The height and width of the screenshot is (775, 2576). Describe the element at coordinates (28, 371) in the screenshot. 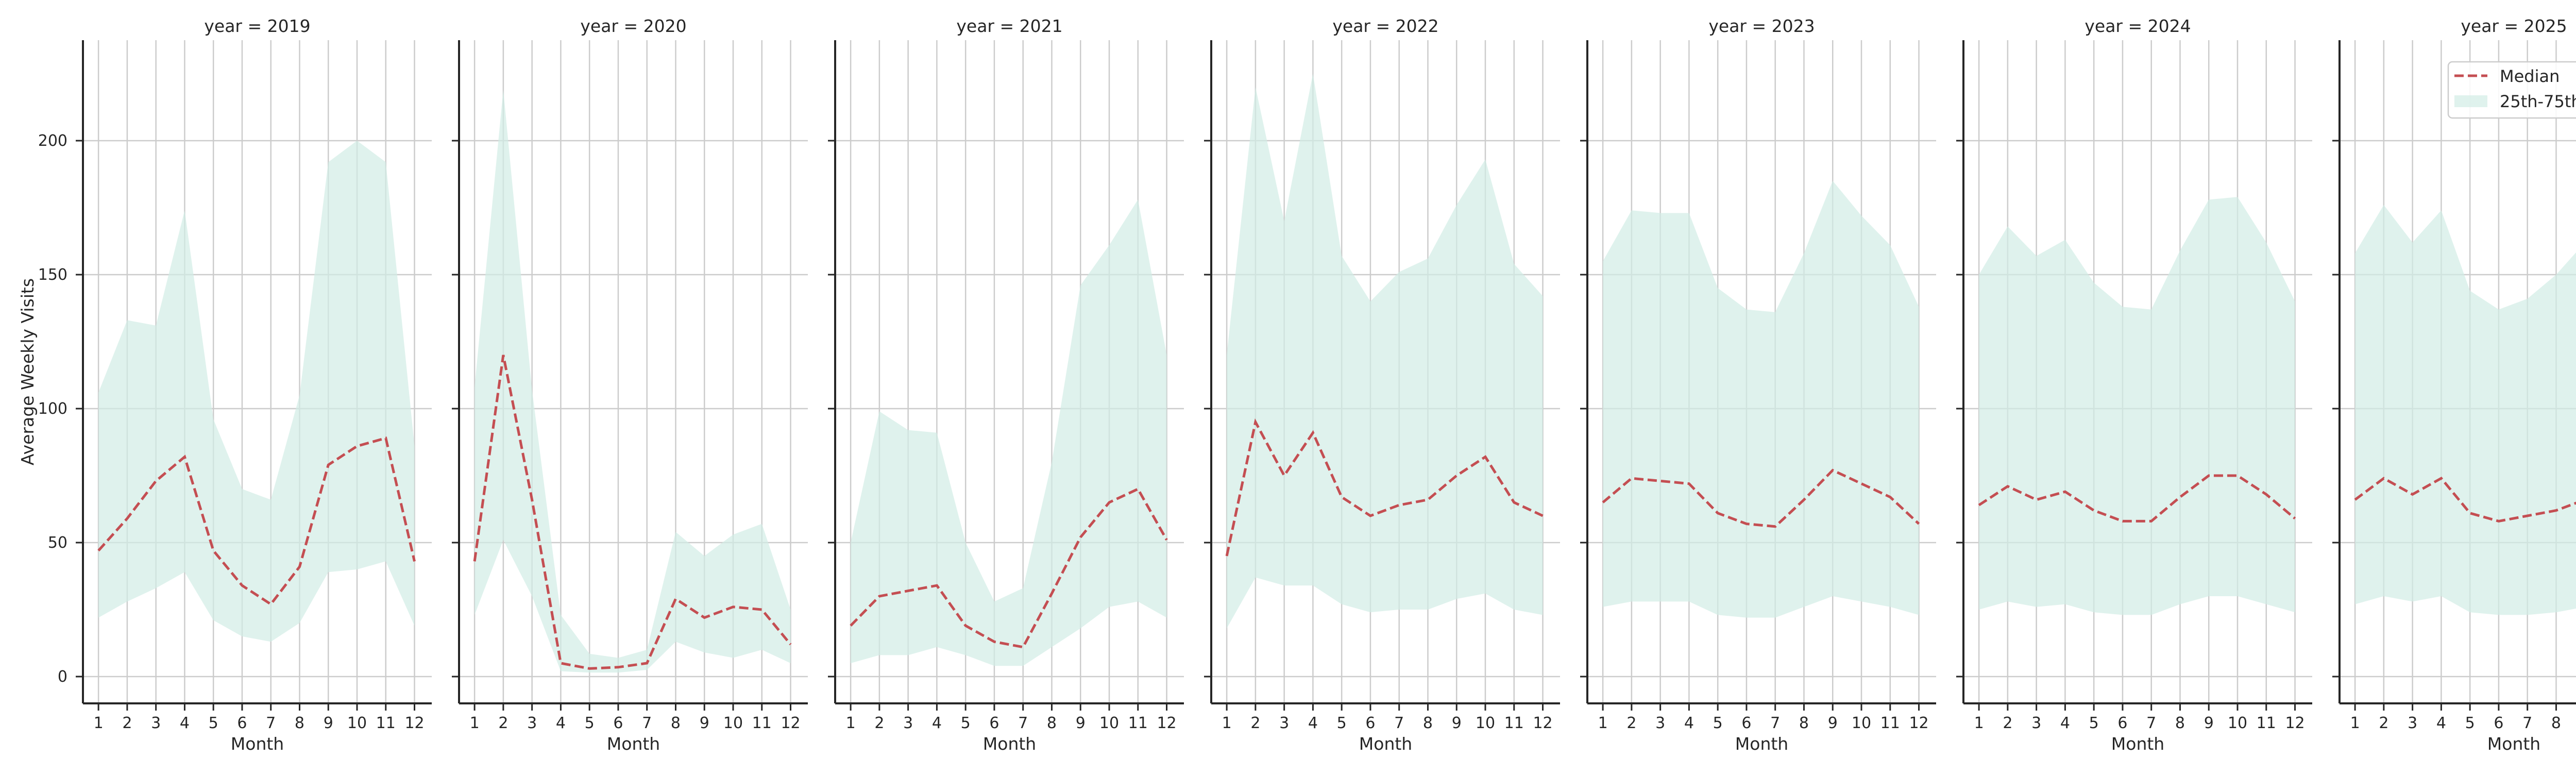

I see `y-axis-label: Average Weekly Visits` at that location.